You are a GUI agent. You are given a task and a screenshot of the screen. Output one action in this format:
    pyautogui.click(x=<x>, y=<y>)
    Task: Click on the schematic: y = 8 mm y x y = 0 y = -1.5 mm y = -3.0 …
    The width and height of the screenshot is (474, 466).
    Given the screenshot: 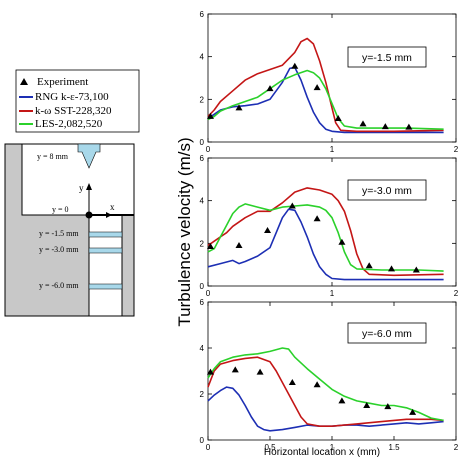 What is the action you would take?
    pyautogui.click(x=69, y=230)
    